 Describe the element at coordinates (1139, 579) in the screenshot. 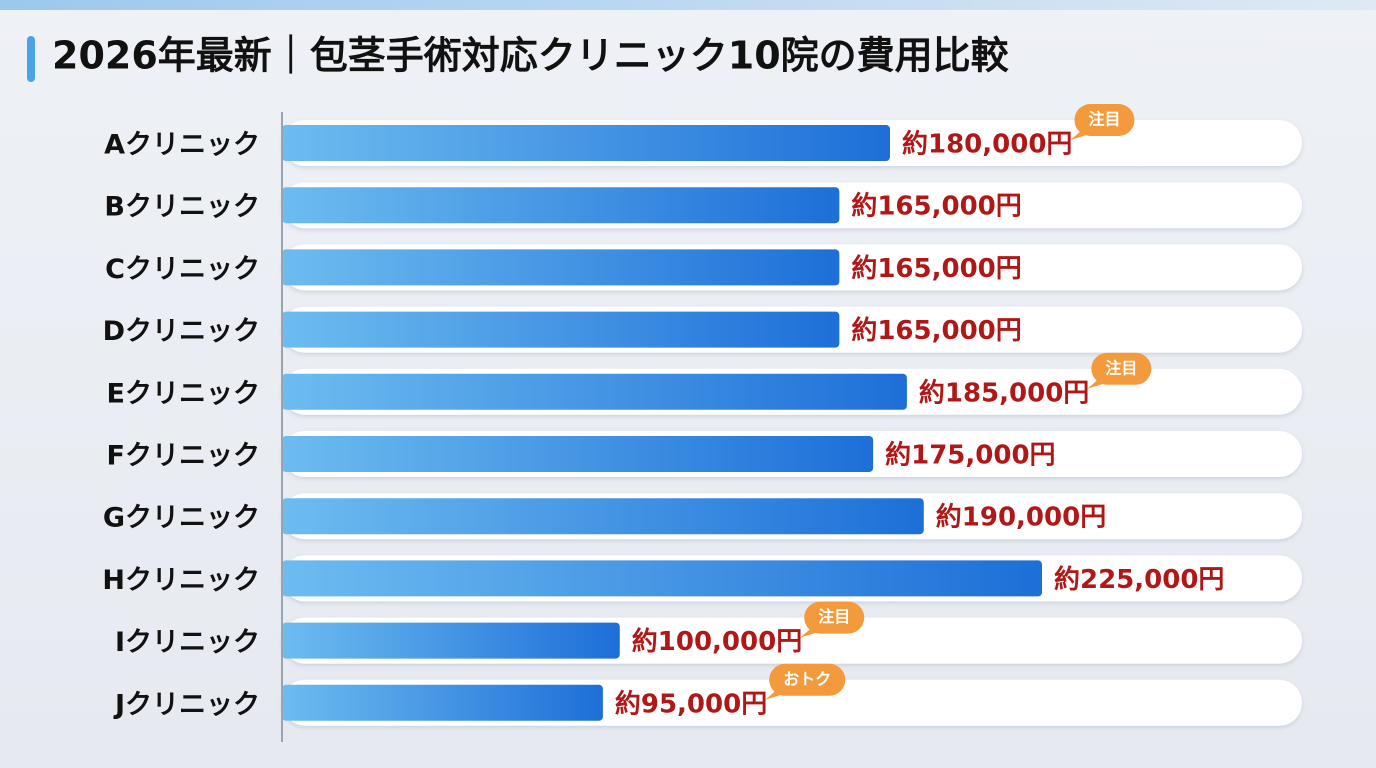

I see `value-label: 約225,000円` at that location.